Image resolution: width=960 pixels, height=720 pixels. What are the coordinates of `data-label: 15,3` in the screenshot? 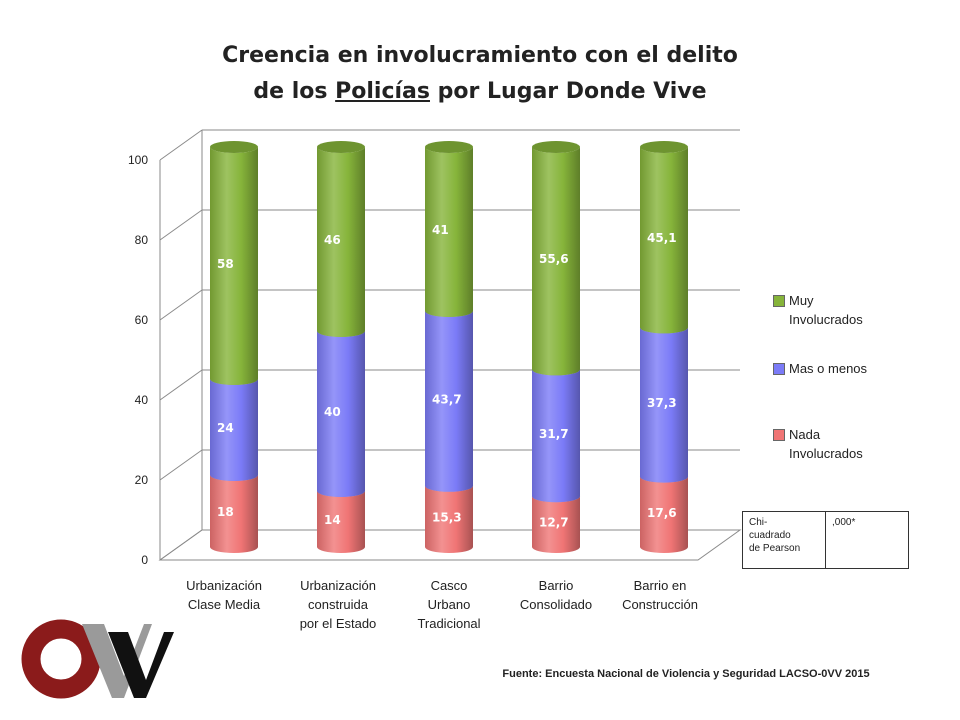 It's located at (447, 517).